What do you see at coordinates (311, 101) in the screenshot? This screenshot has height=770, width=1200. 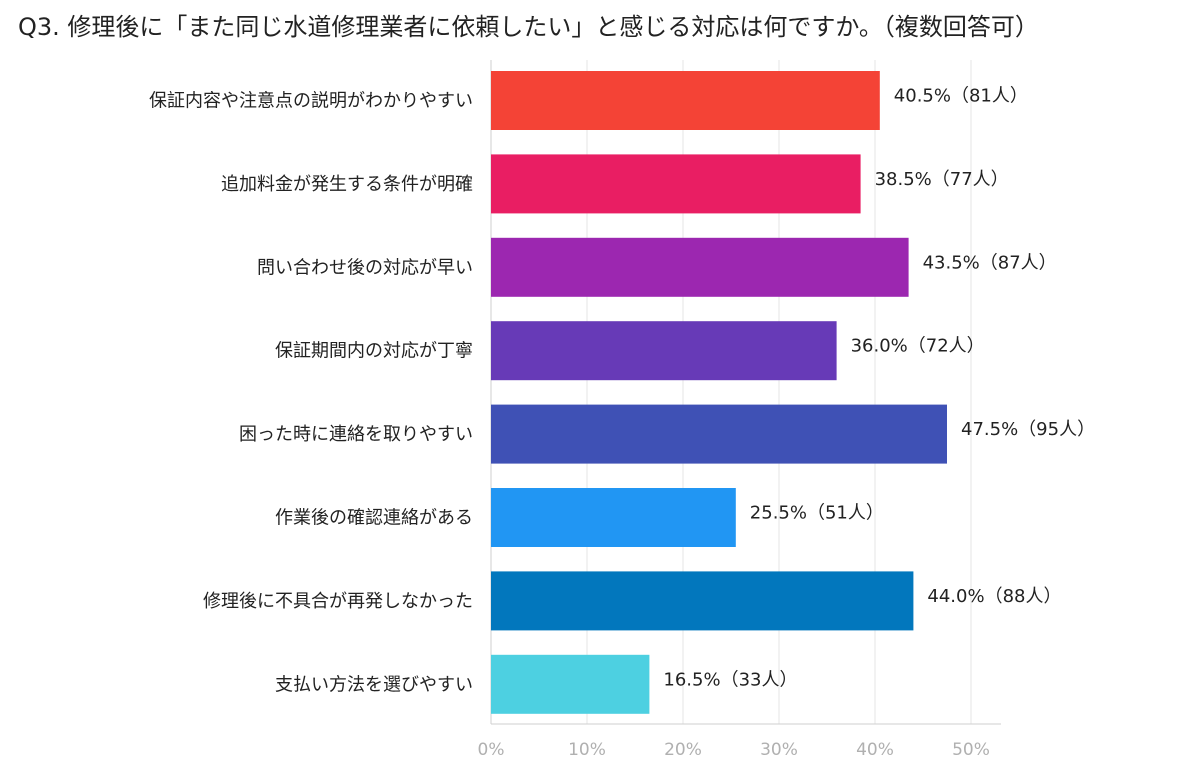 I see `category-label: 保証内容や注意点の説明がわかりやすい` at bounding box center [311, 101].